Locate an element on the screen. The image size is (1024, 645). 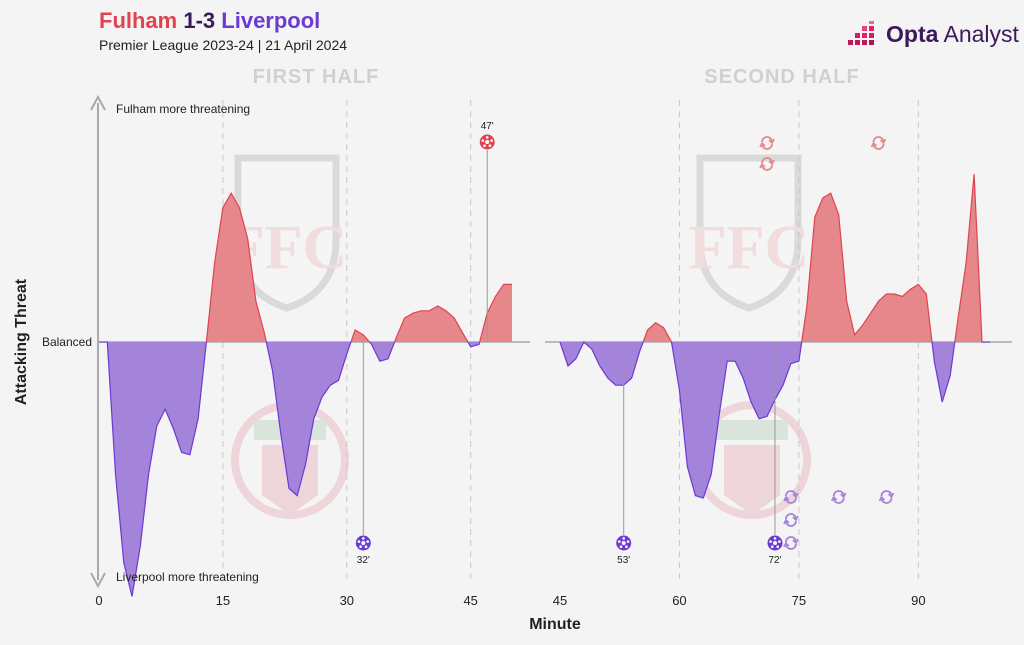
y-axis-arrow-up is located at coordinates (98, 102).